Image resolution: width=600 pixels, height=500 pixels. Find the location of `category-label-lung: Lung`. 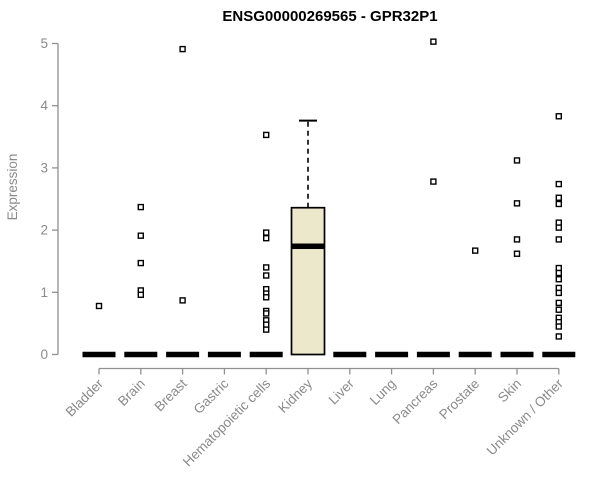

category-label-lung: Lung is located at coordinates (383, 392).